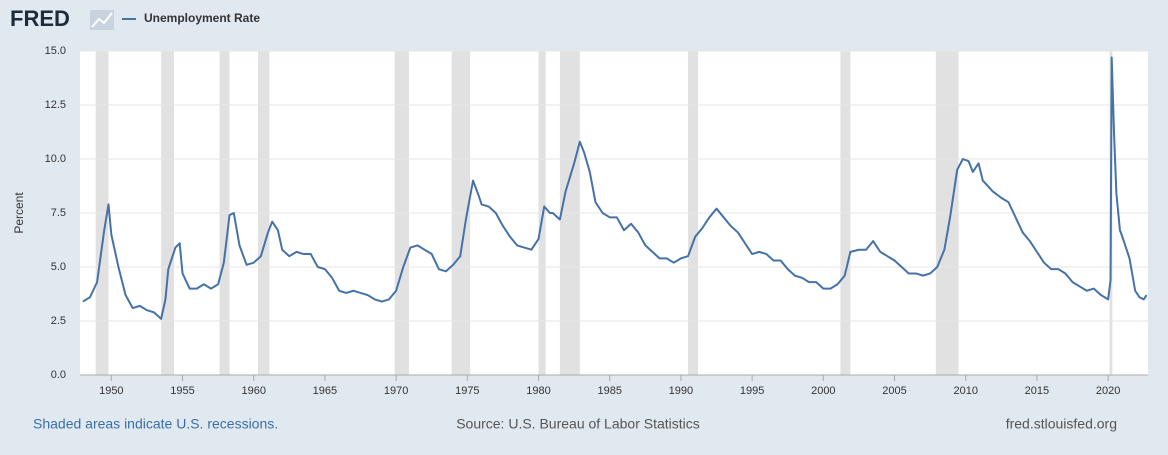  Describe the element at coordinates (182, 391) in the screenshot. I see `x-tick-label: 1955` at that location.